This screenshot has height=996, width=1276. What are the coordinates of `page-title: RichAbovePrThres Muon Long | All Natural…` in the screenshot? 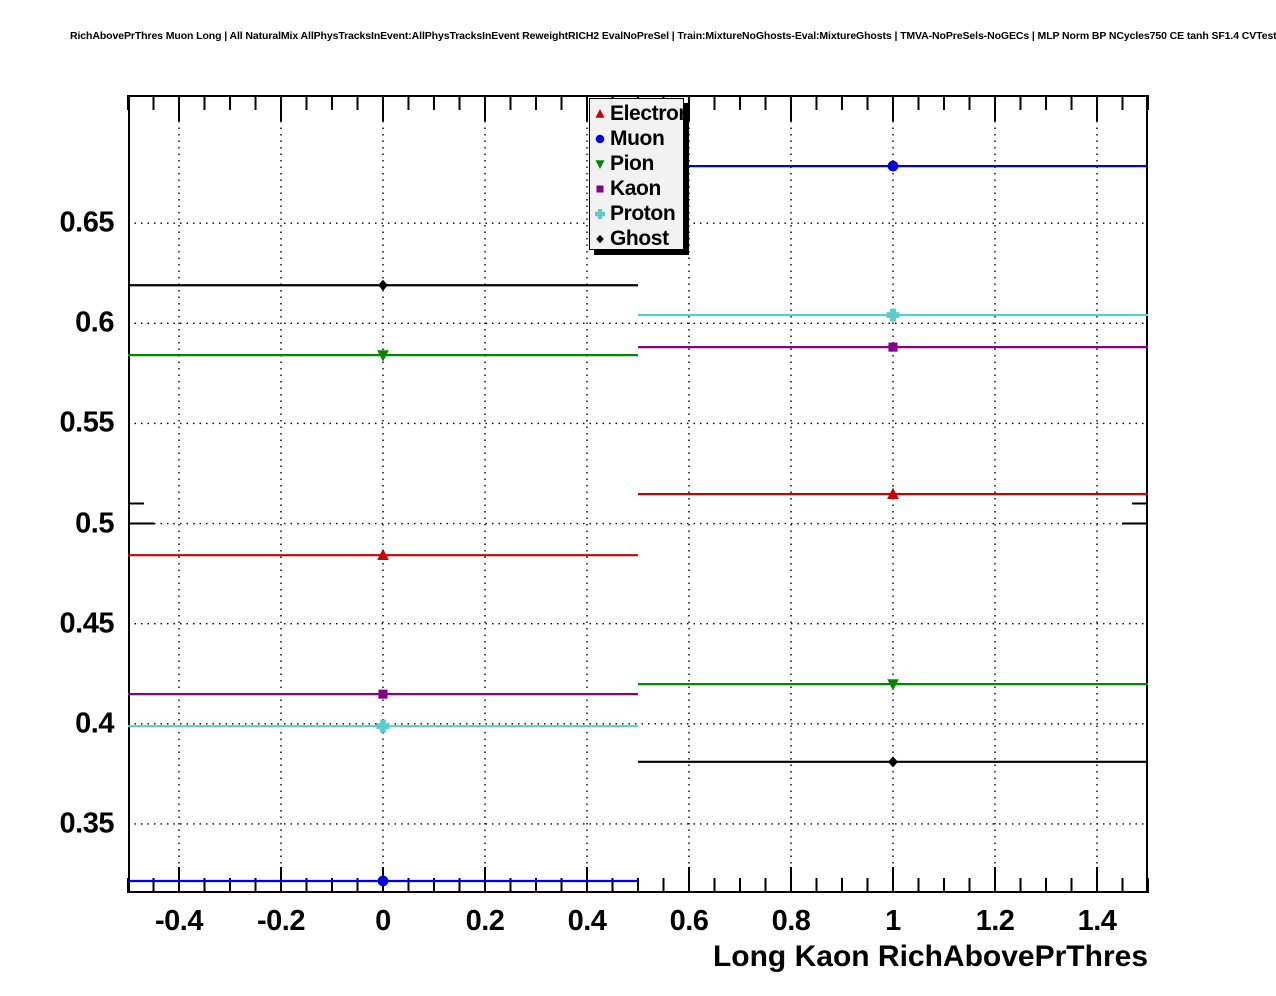 It's located at (673, 36).